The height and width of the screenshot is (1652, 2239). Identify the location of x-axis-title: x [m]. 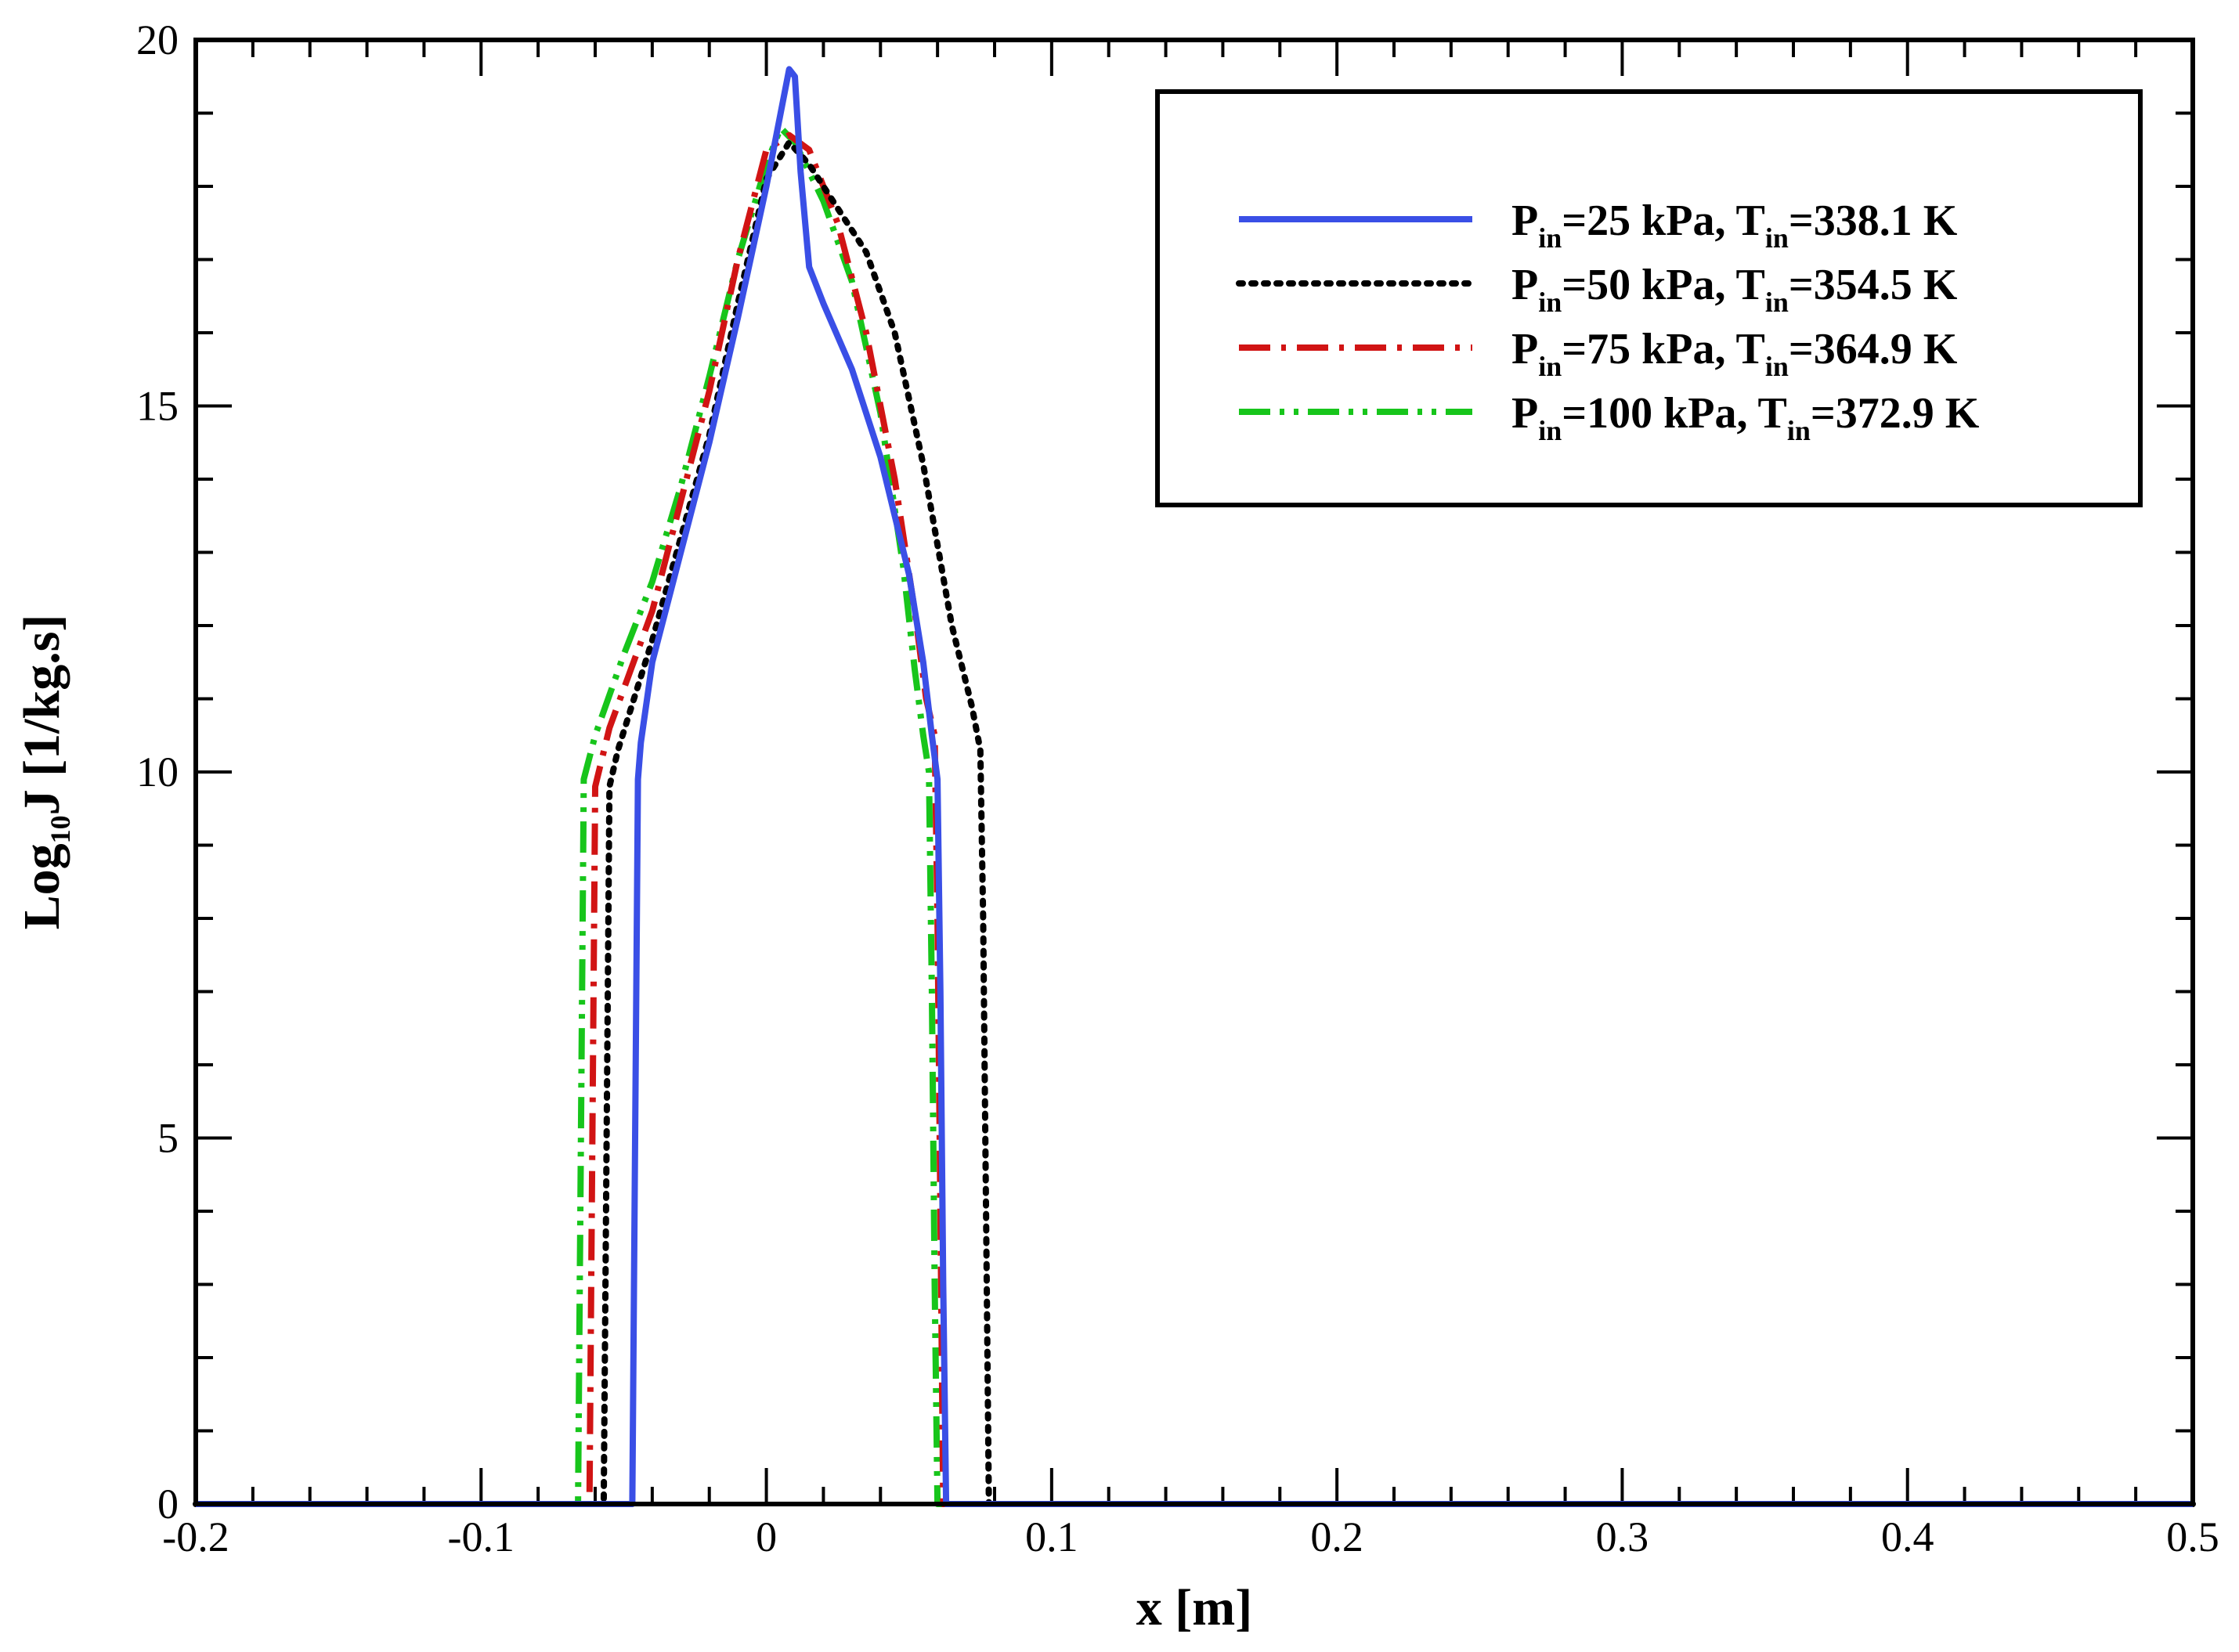
(1194, 1607).